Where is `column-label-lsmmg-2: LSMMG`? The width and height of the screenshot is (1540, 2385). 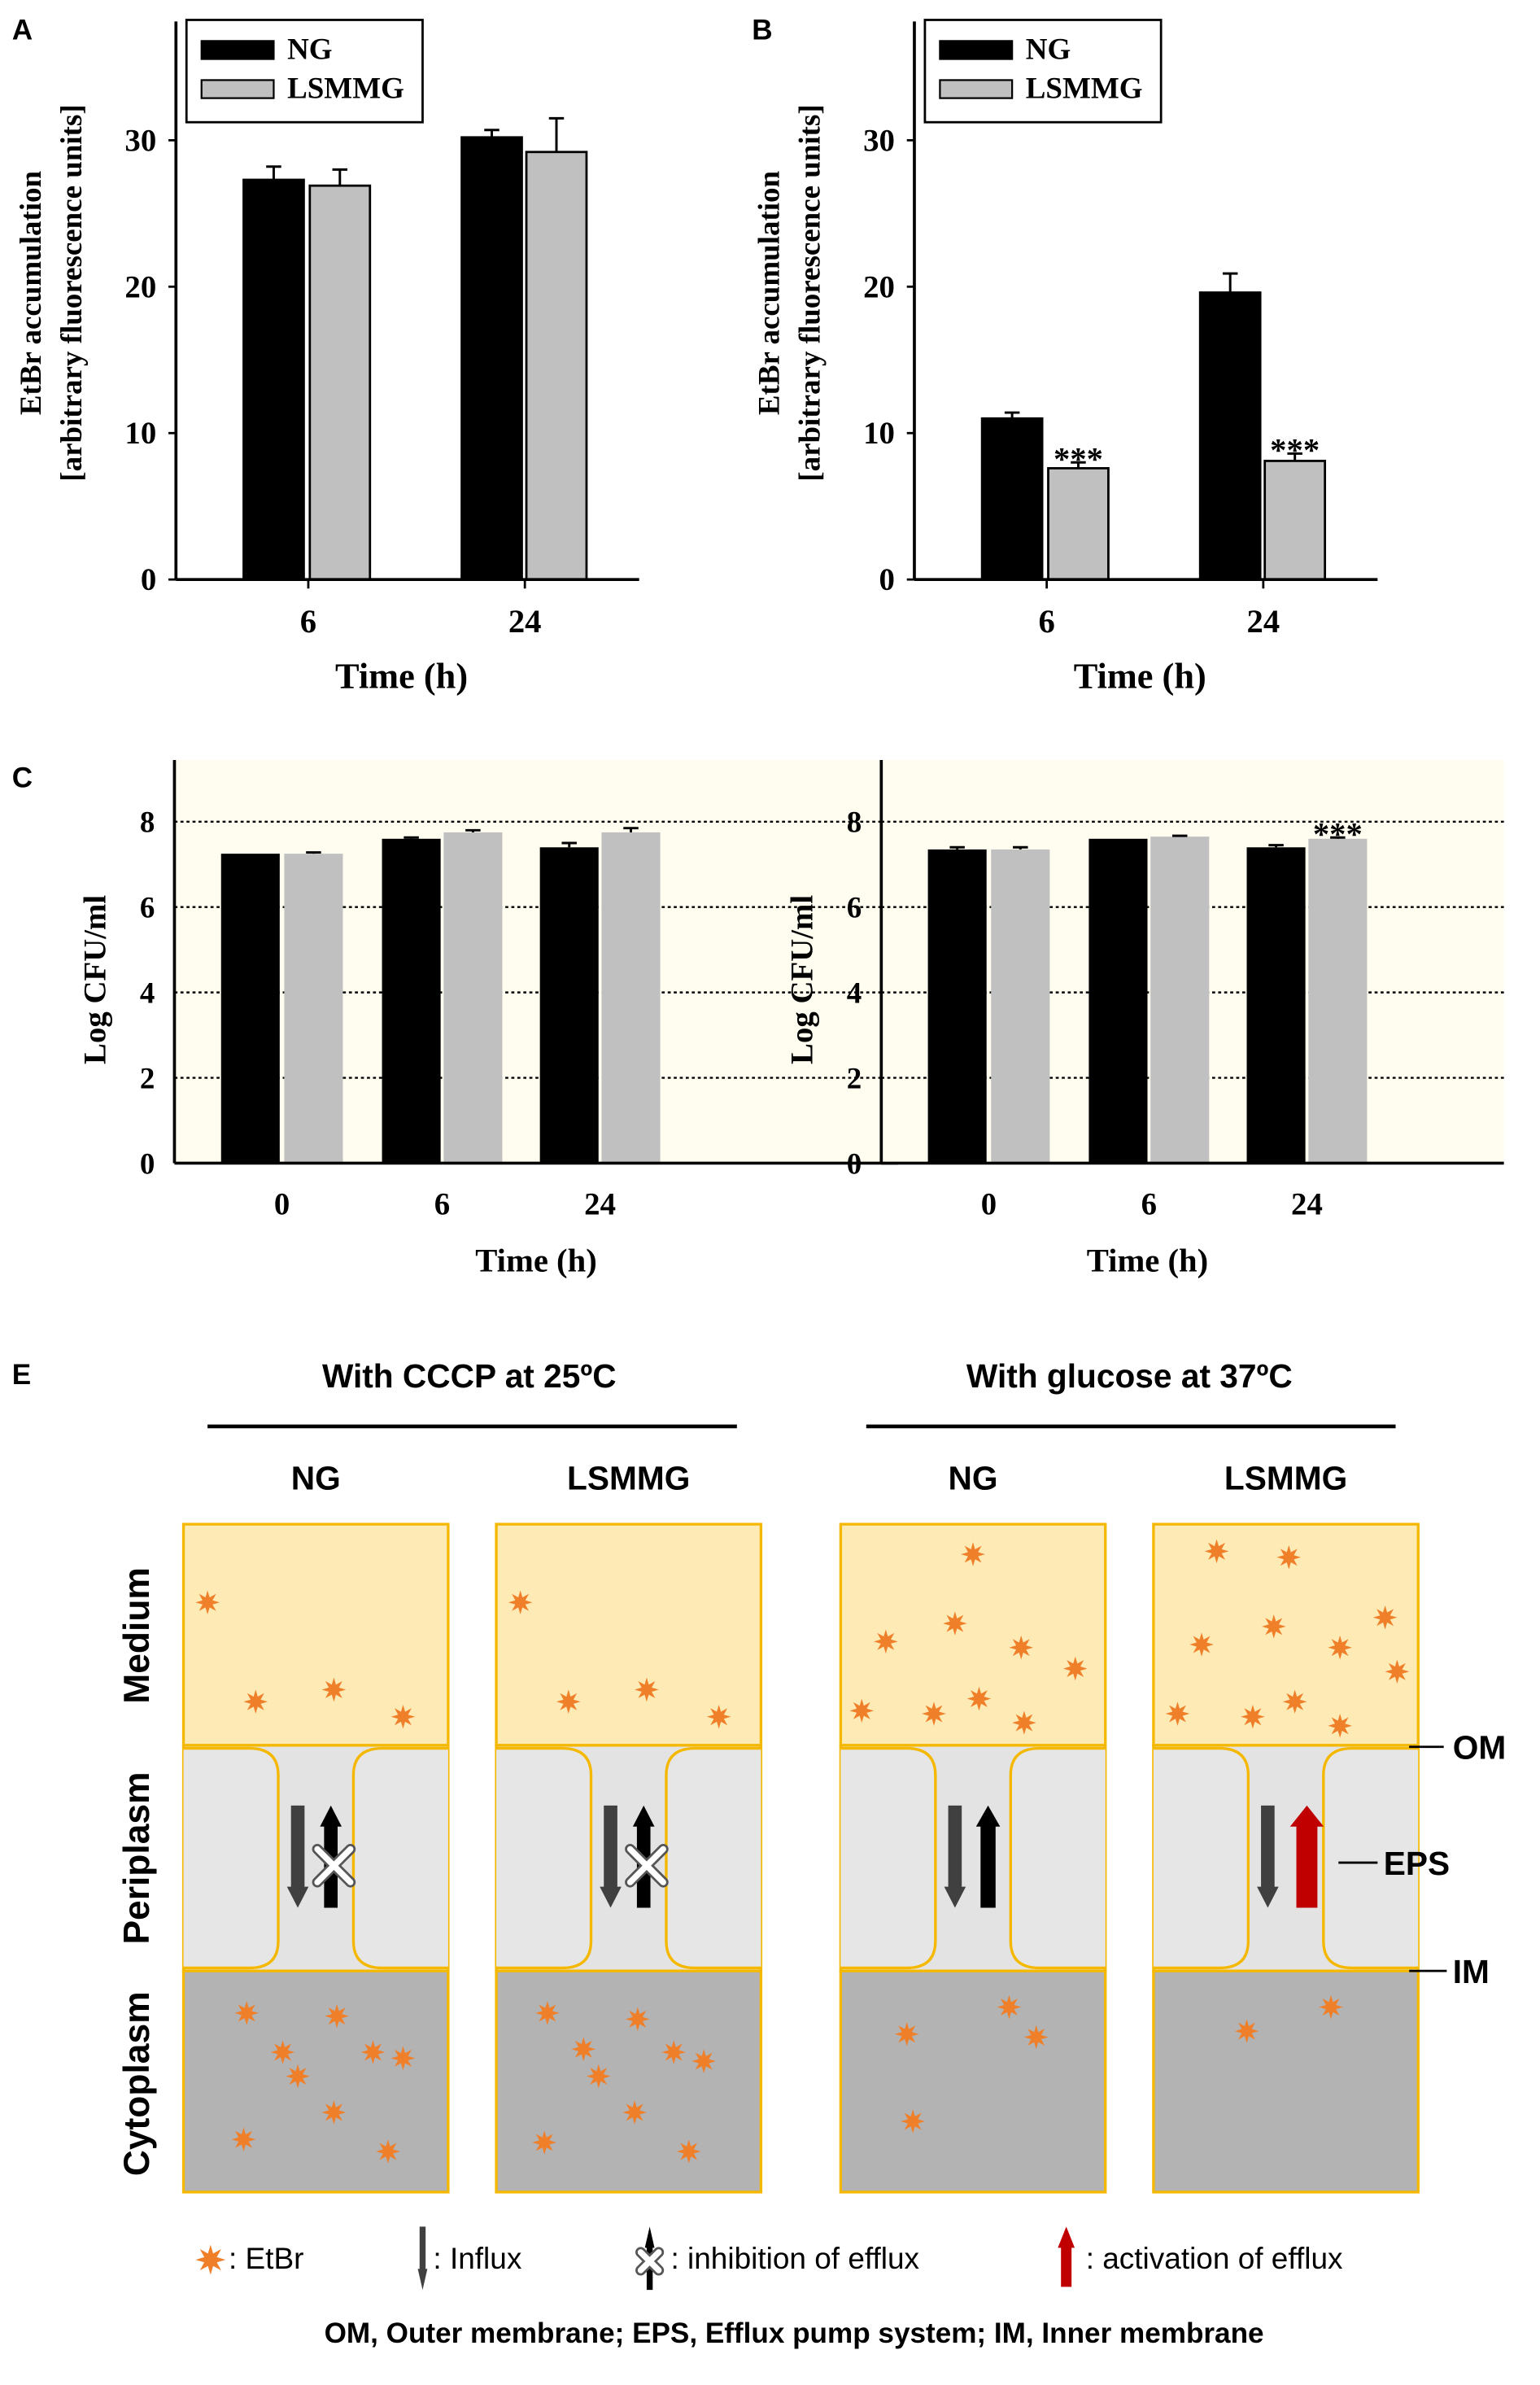 column-label-lsmmg-2: LSMMG is located at coordinates (1286, 1478).